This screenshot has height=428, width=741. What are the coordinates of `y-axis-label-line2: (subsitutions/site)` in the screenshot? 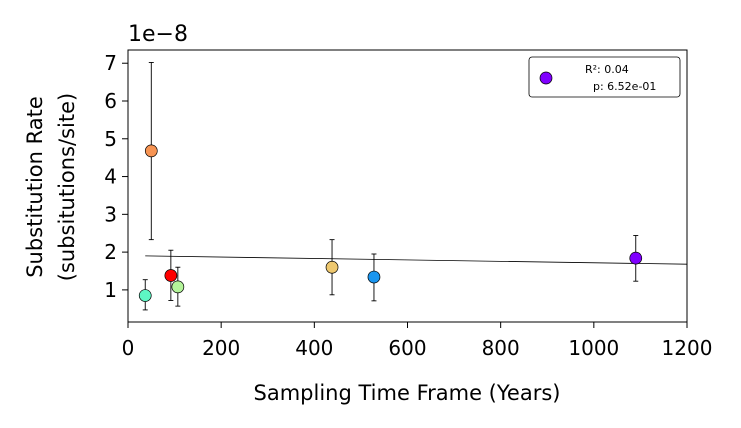 It's located at (67, 187).